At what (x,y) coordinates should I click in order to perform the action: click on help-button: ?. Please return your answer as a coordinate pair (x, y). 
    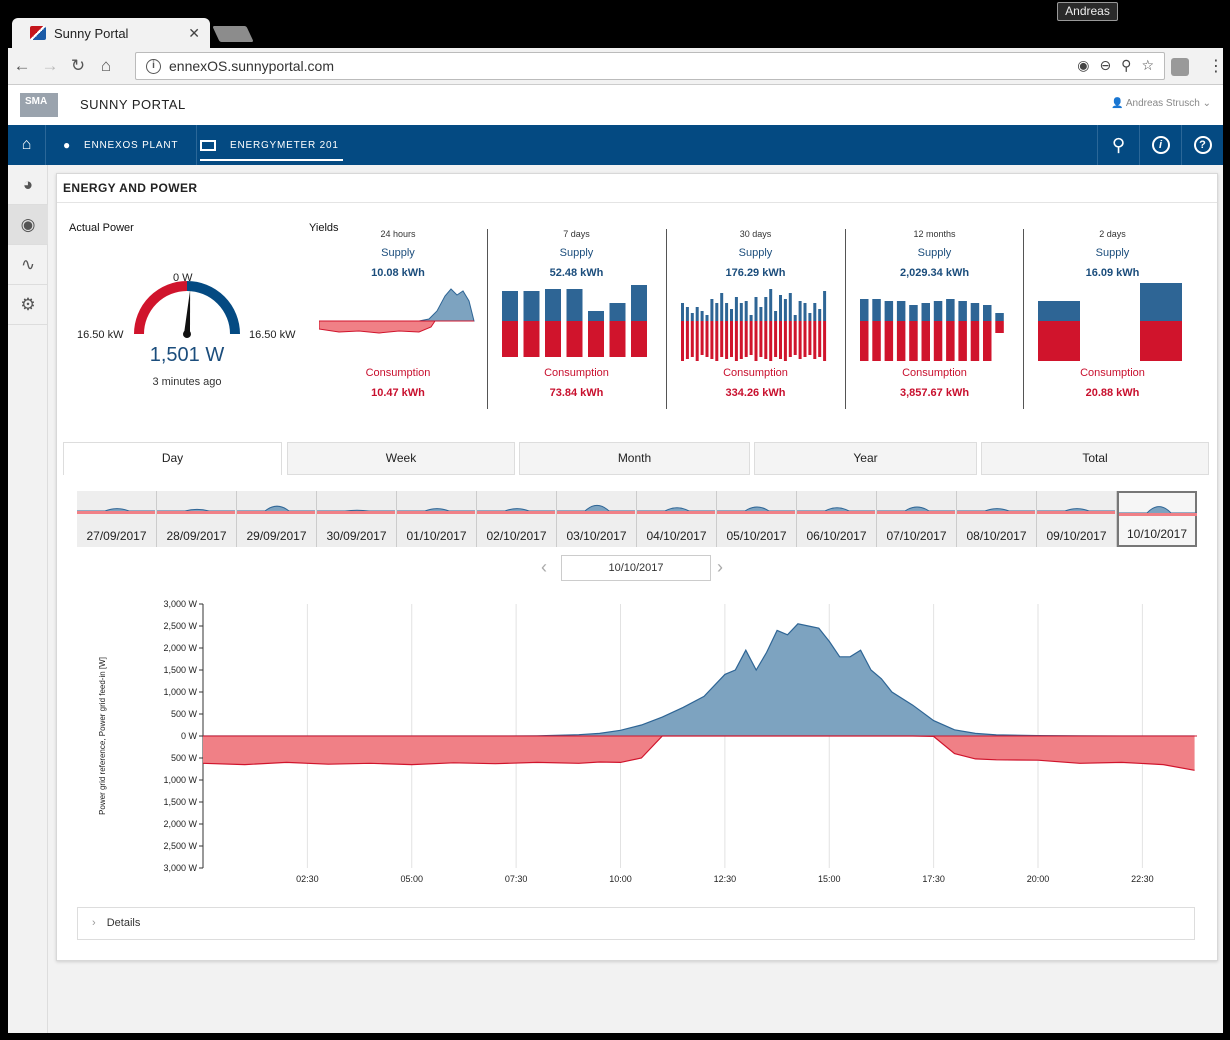
    Looking at the image, I should click on (1202, 145).